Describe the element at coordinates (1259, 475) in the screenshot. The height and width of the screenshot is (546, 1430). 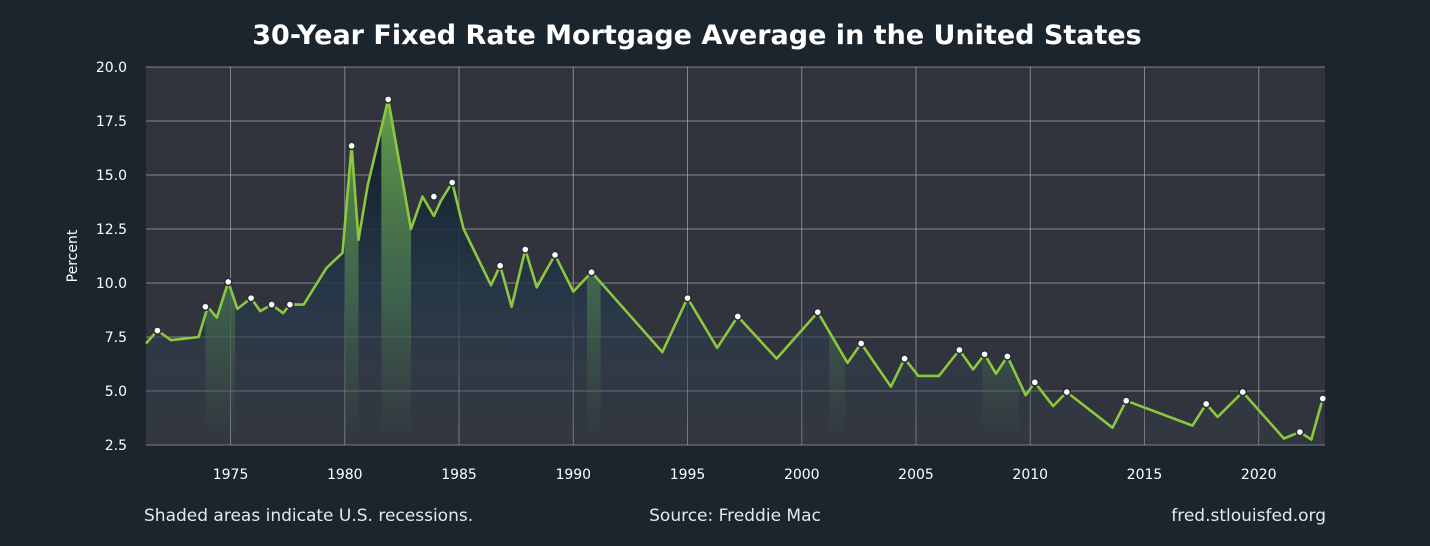
I see `x-tick-label: 2020` at that location.